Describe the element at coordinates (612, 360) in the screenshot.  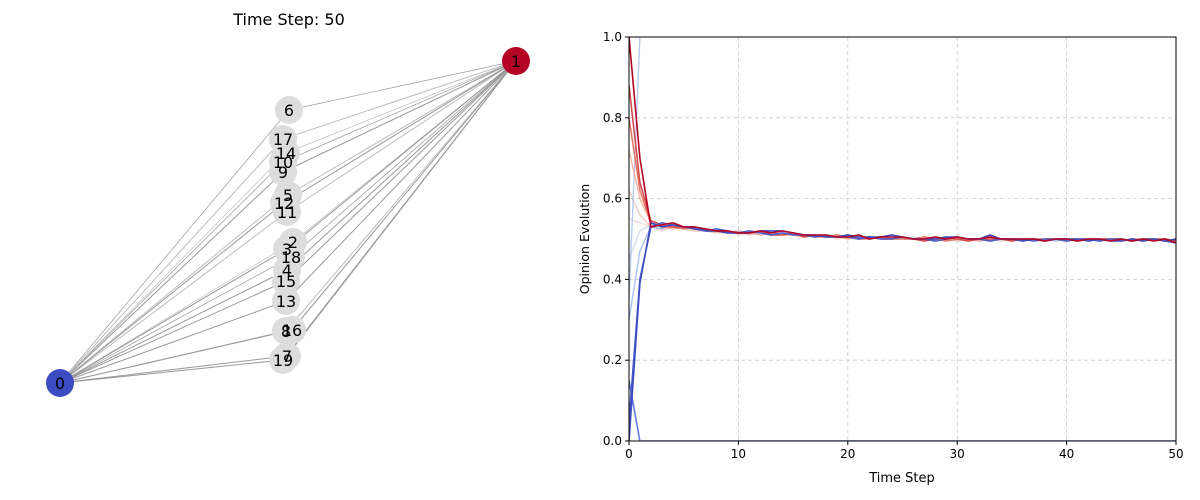
I see `y-tick-label: 0.2` at that location.